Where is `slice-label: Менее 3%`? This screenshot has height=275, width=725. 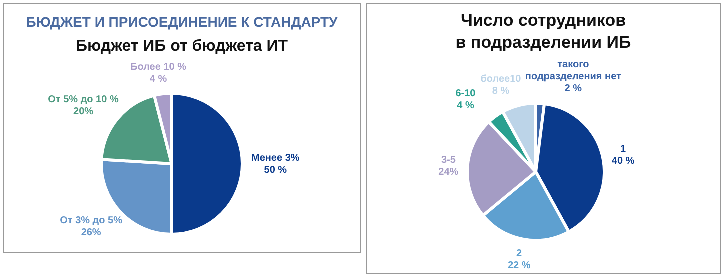
slice-label: Менее 3% is located at coordinates (275, 158).